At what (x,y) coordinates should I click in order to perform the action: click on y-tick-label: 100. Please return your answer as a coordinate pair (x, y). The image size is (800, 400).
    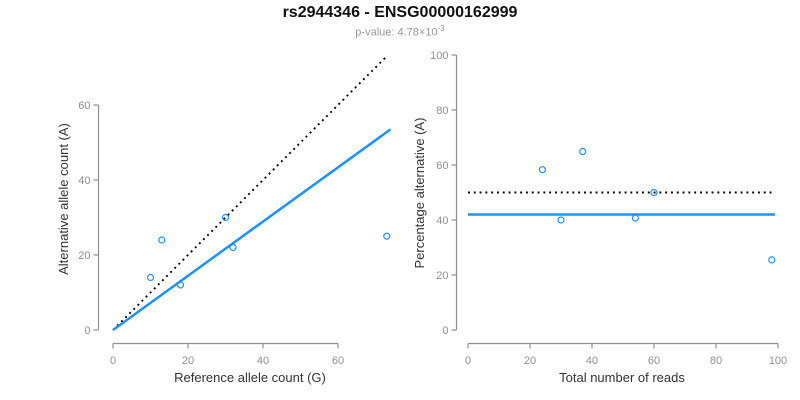
    Looking at the image, I should click on (439, 56).